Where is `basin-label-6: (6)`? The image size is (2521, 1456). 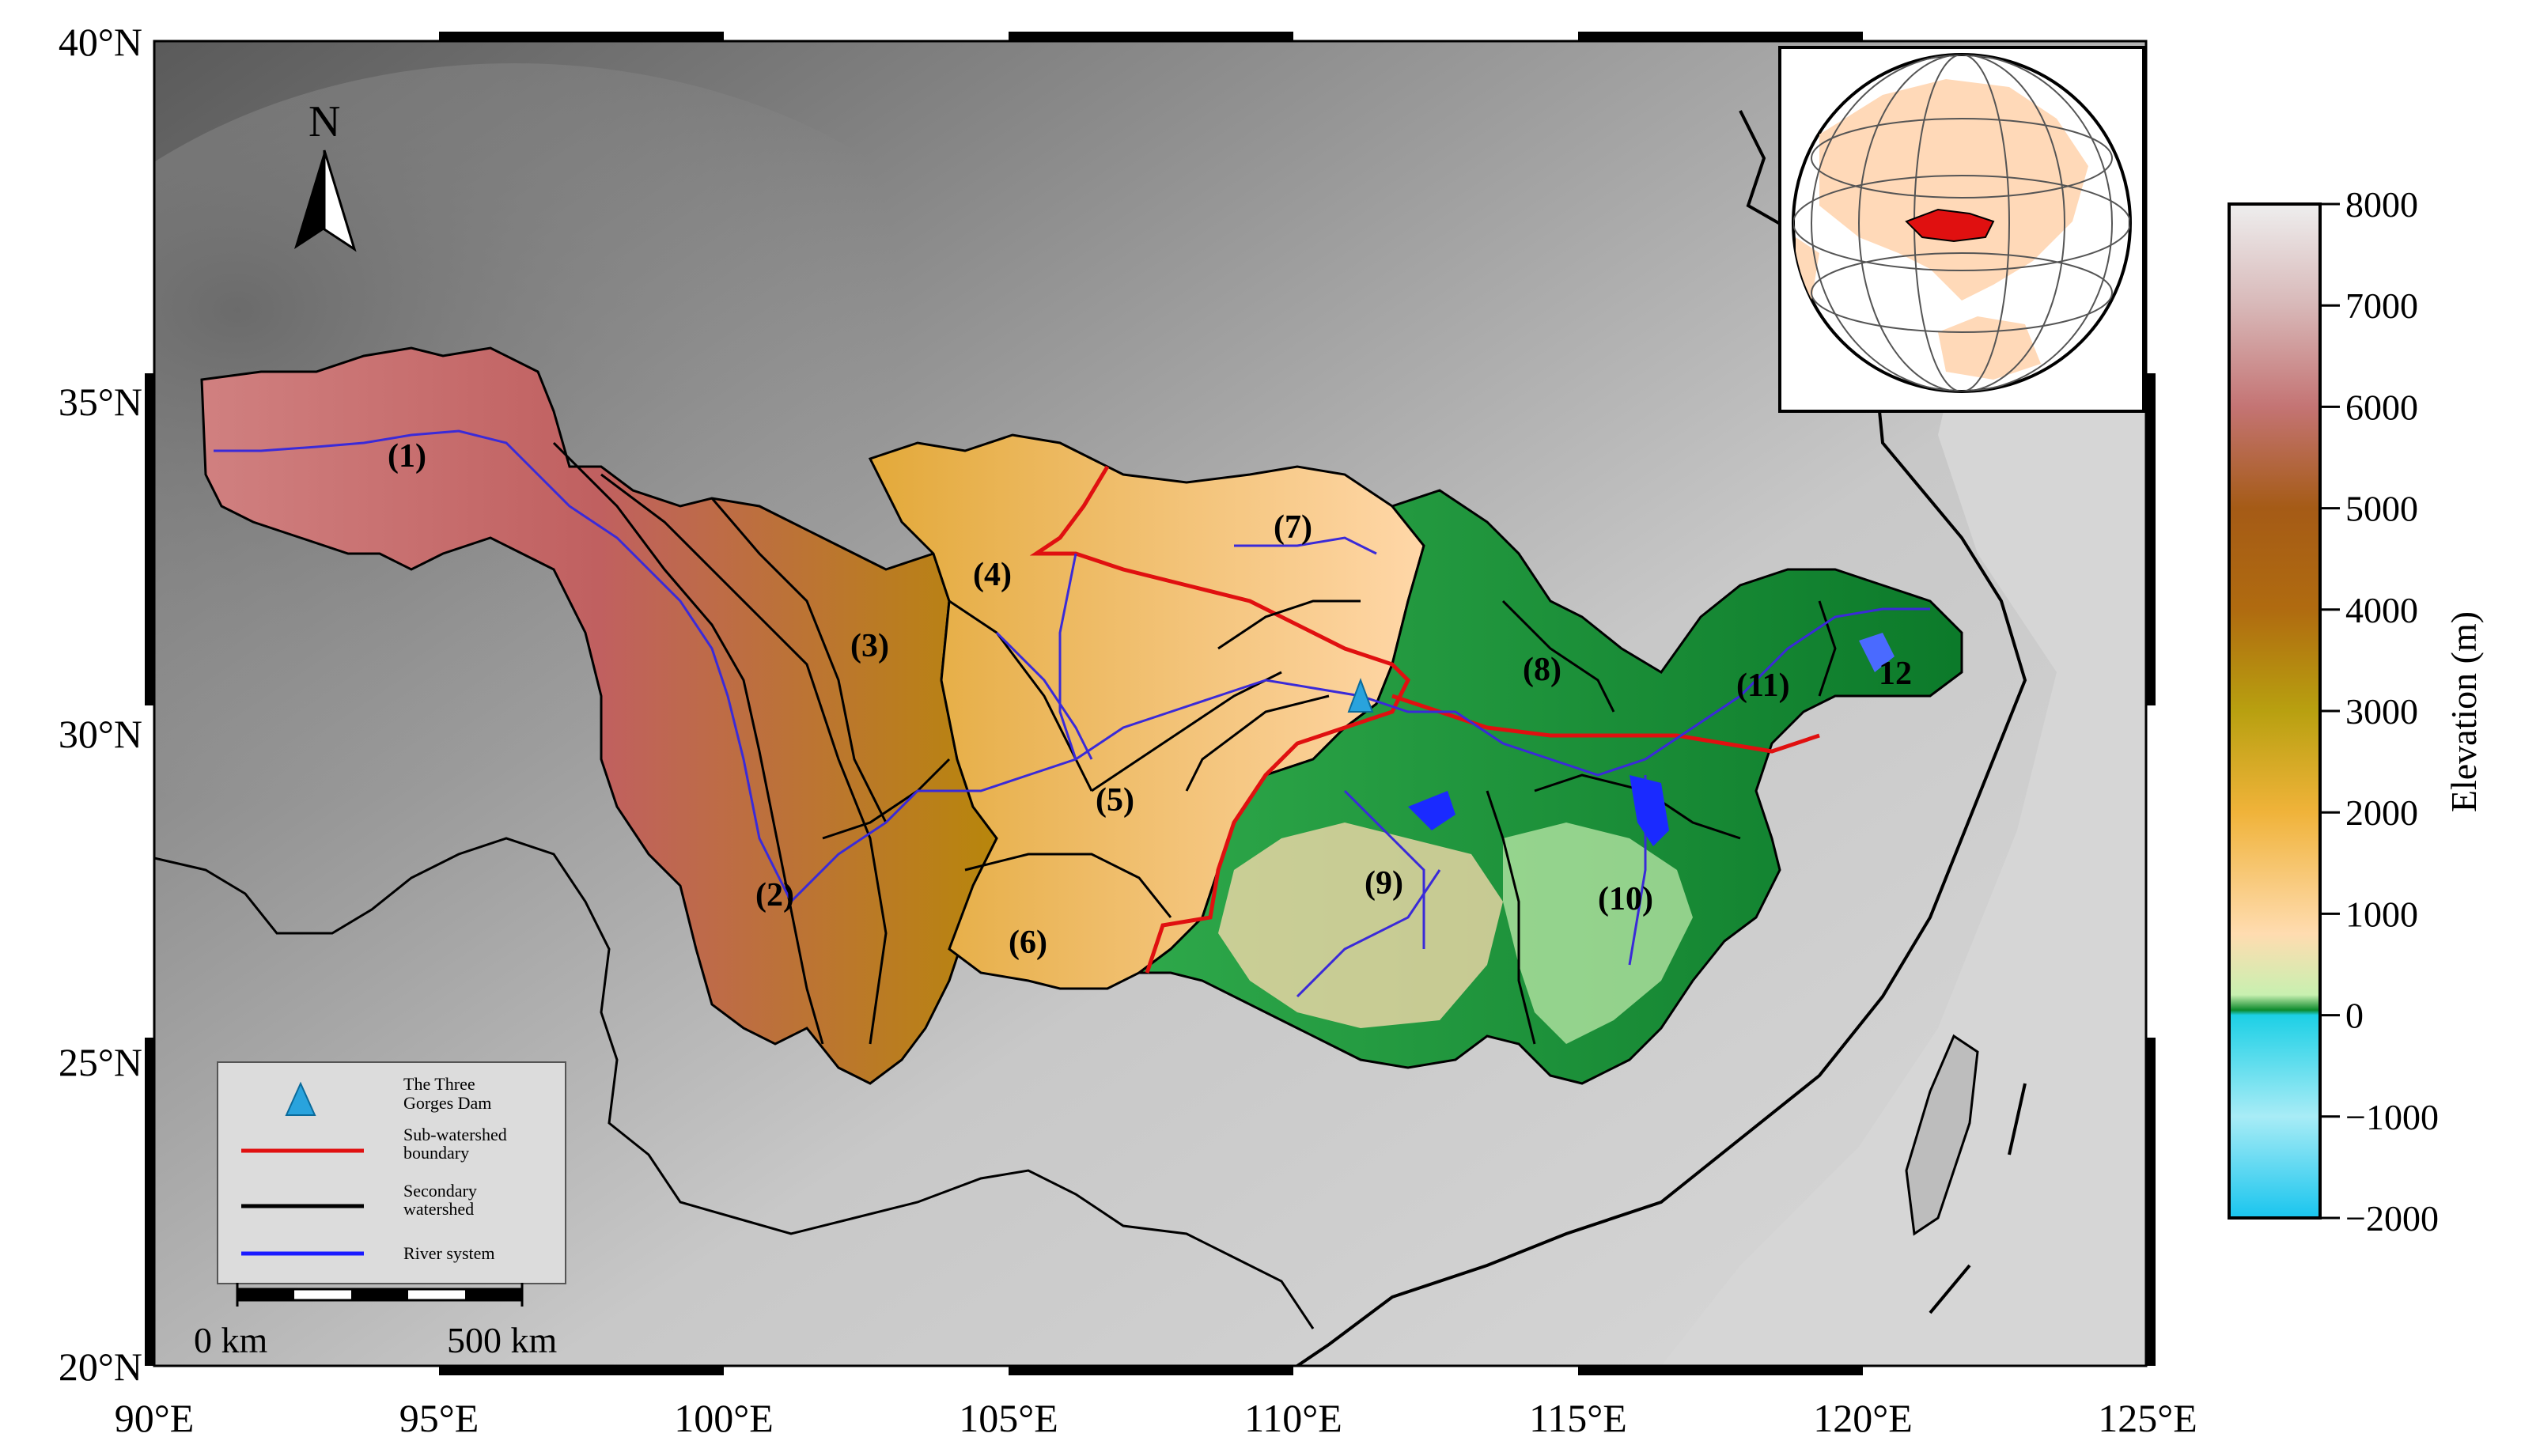
basin-label-6: (6) is located at coordinates (1028, 943).